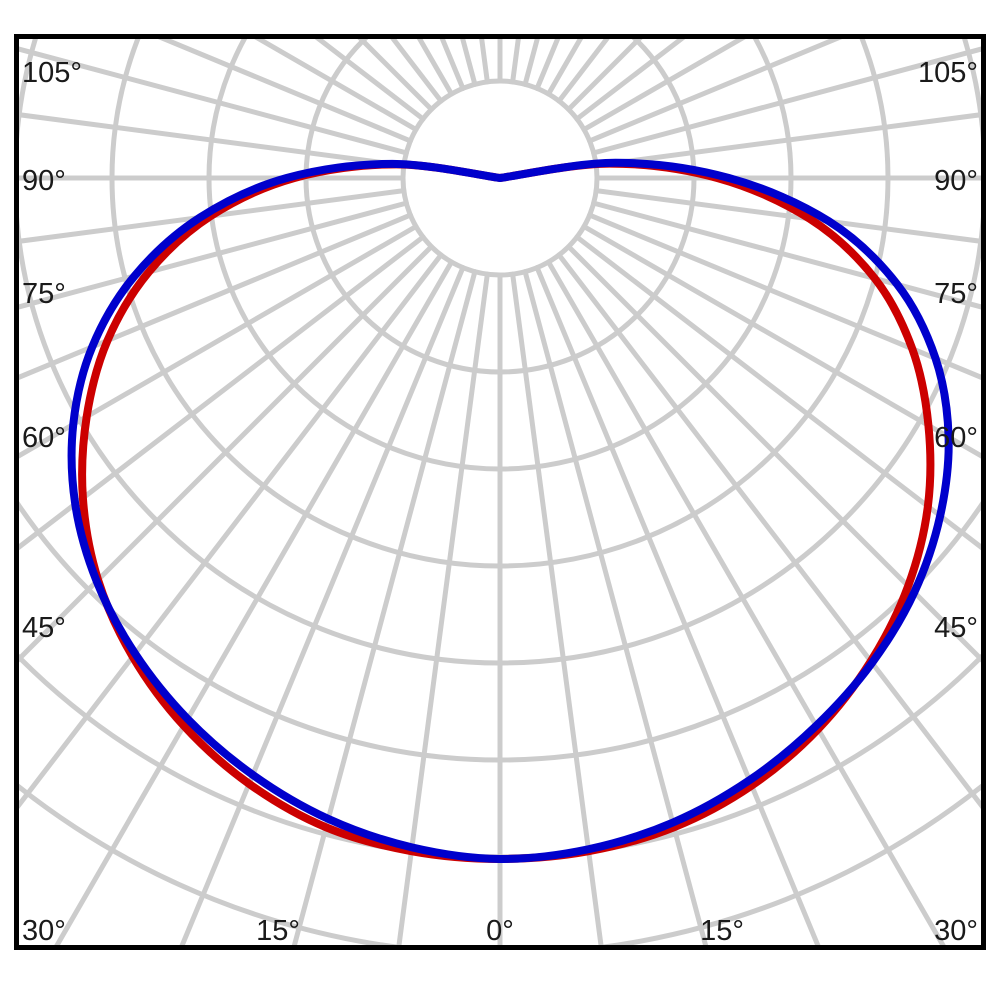  Describe the element at coordinates (52, 502) in the screenshot. I see `axis-labels-left: 105° 90° 75° 60° 45° 30°` at that location.